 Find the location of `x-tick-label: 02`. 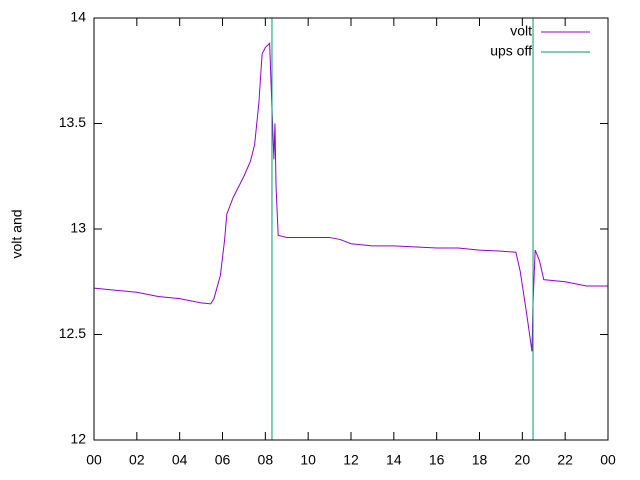

x-tick-label: 02 is located at coordinates (137, 460).